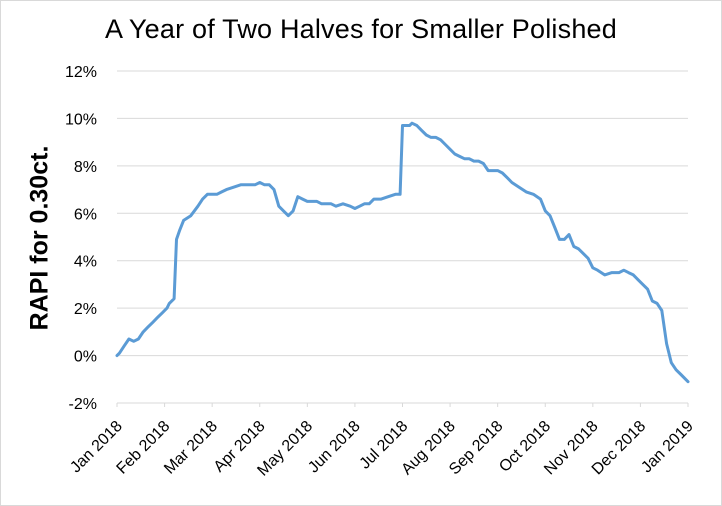 The width and height of the screenshot is (722, 506). I want to click on y-tick-label: -2%, so click(83, 404).